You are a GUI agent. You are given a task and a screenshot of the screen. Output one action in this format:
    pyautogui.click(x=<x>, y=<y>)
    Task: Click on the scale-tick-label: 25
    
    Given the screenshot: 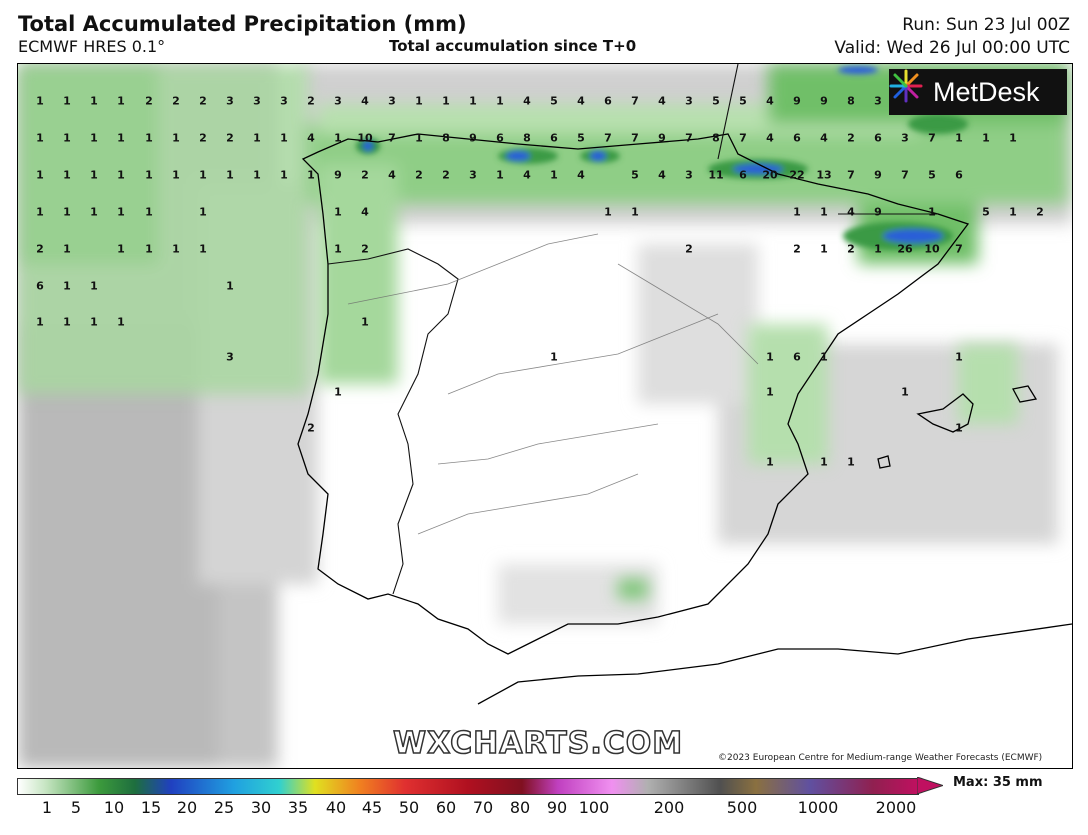 What is the action you would take?
    pyautogui.click(x=224, y=807)
    